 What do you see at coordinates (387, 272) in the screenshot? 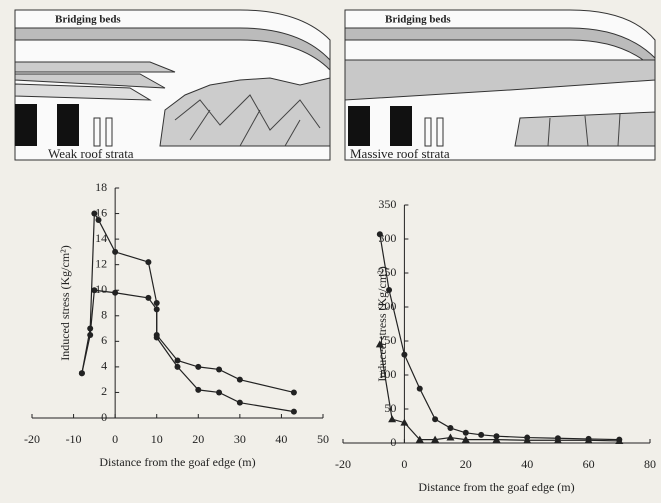
I see `y-tick-label: 250` at bounding box center [387, 272].